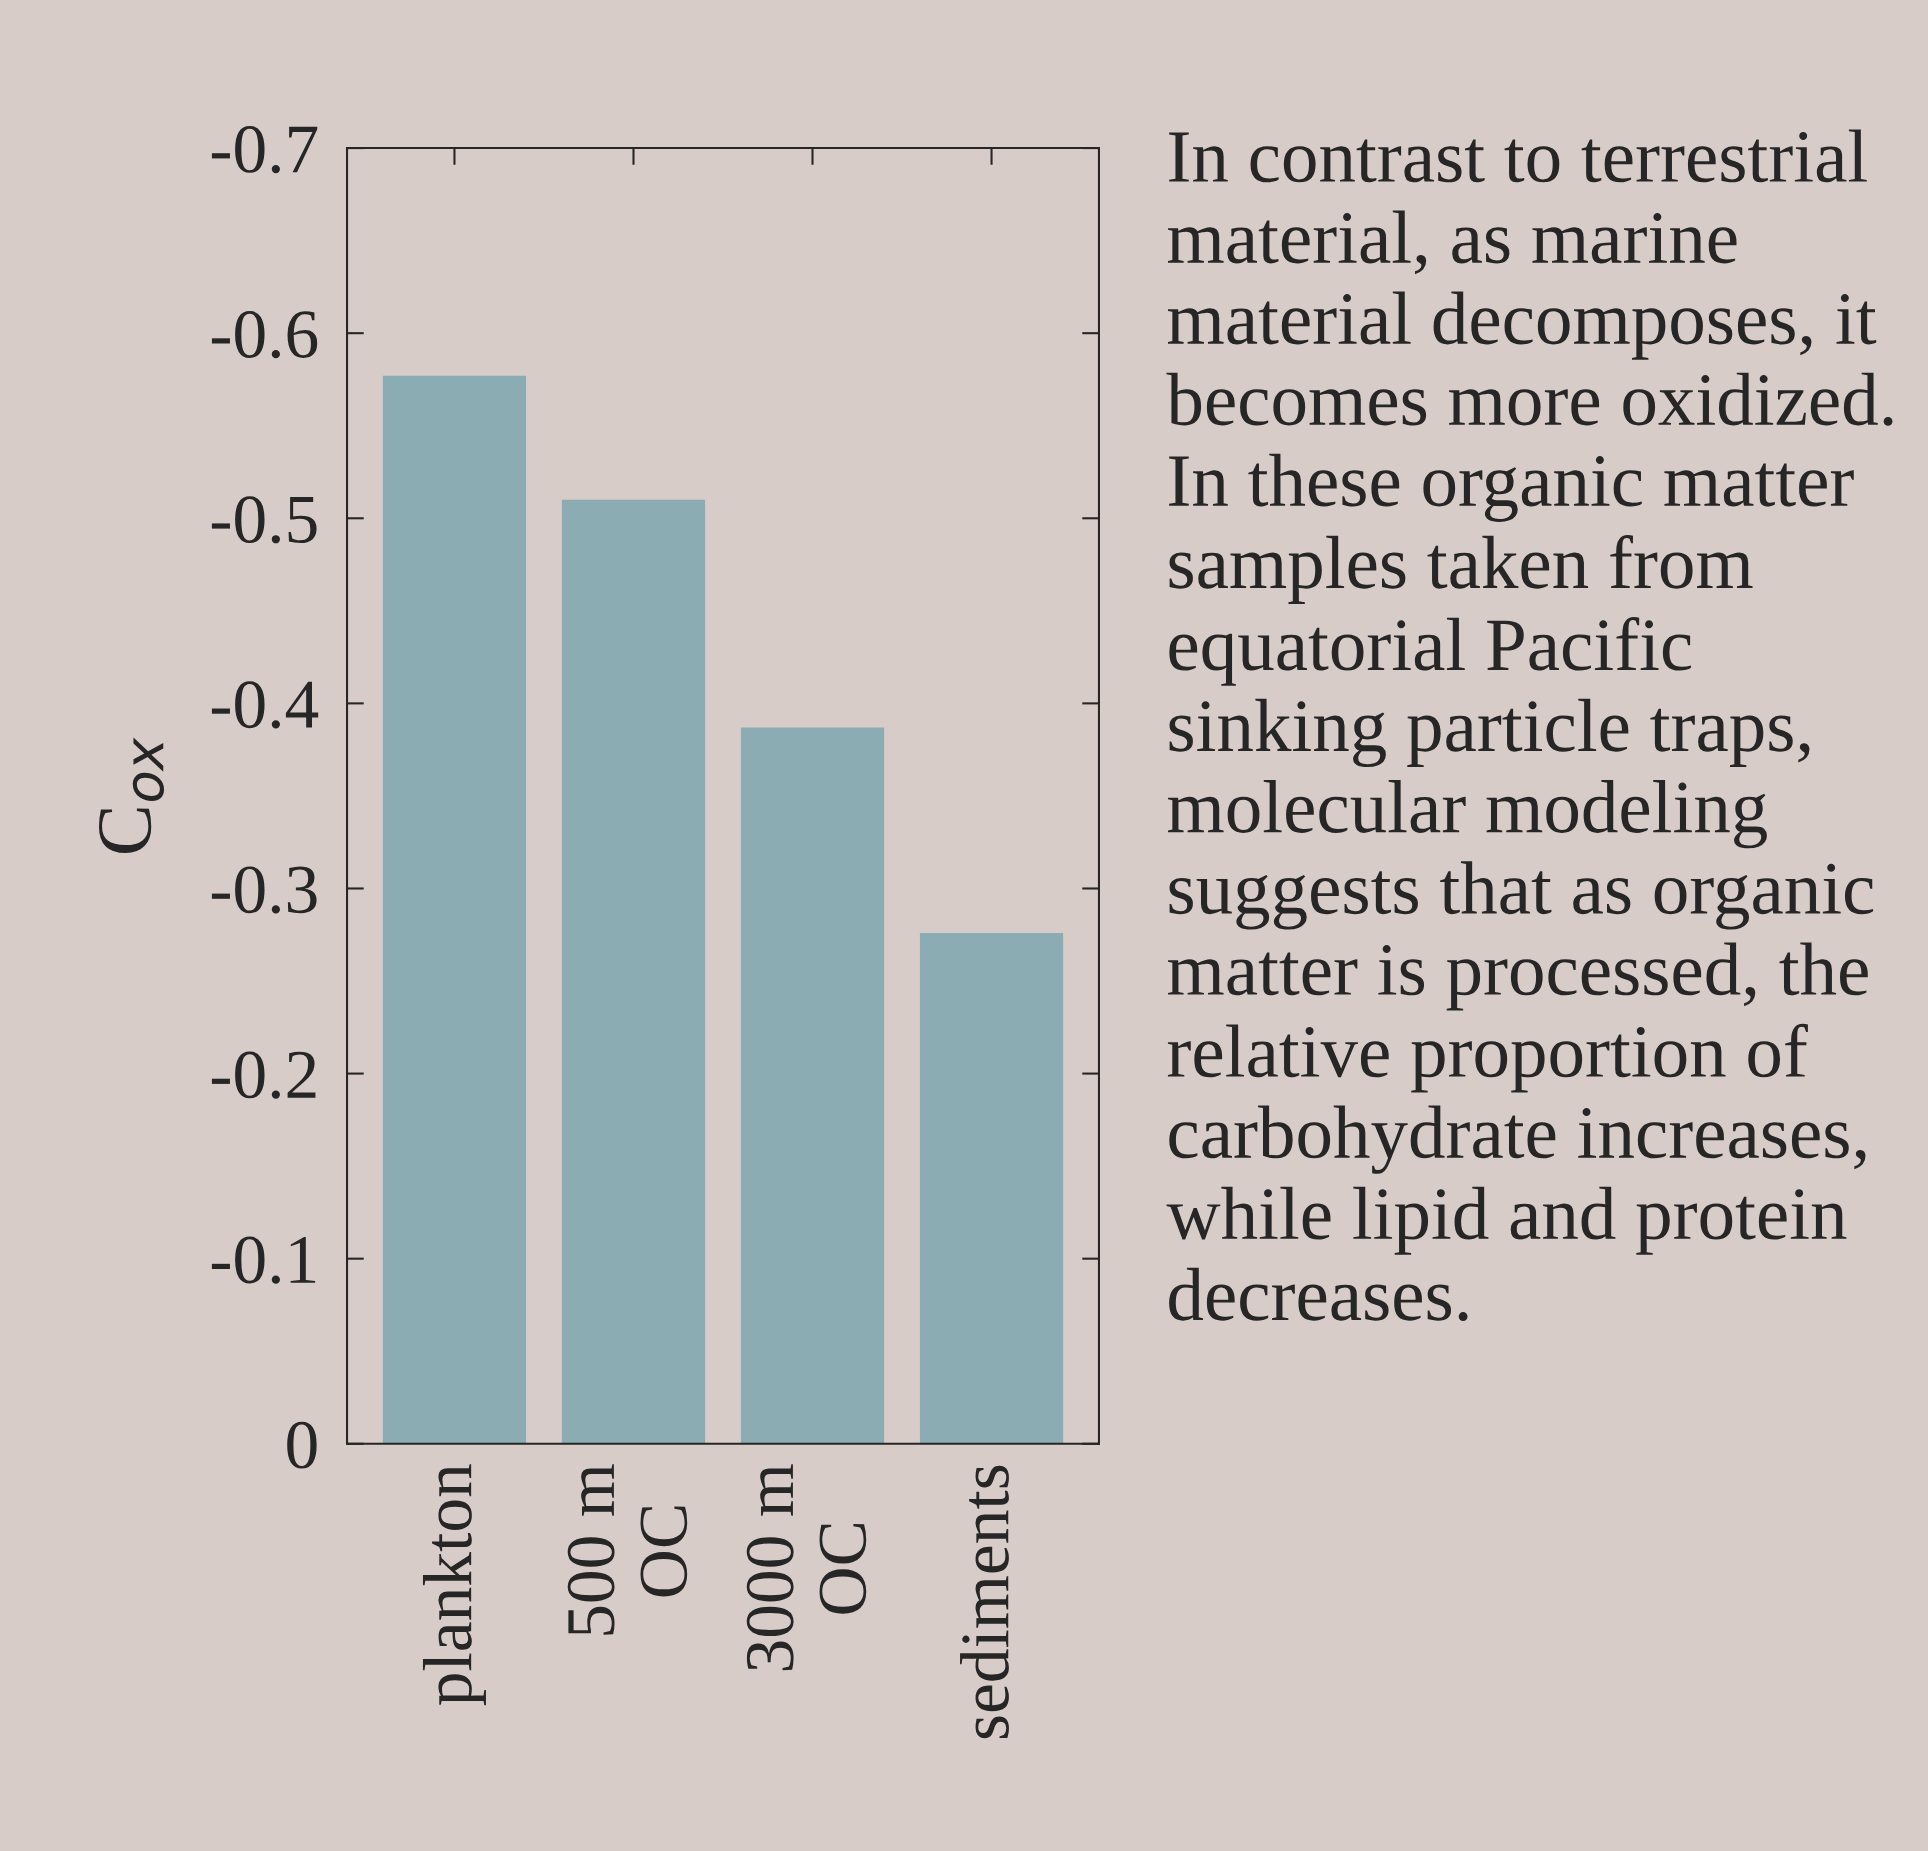 This screenshot has height=1851, width=1928. Describe the element at coordinates (627, 1549) in the screenshot. I see `x-tick-label: 500 m OC` at that location.